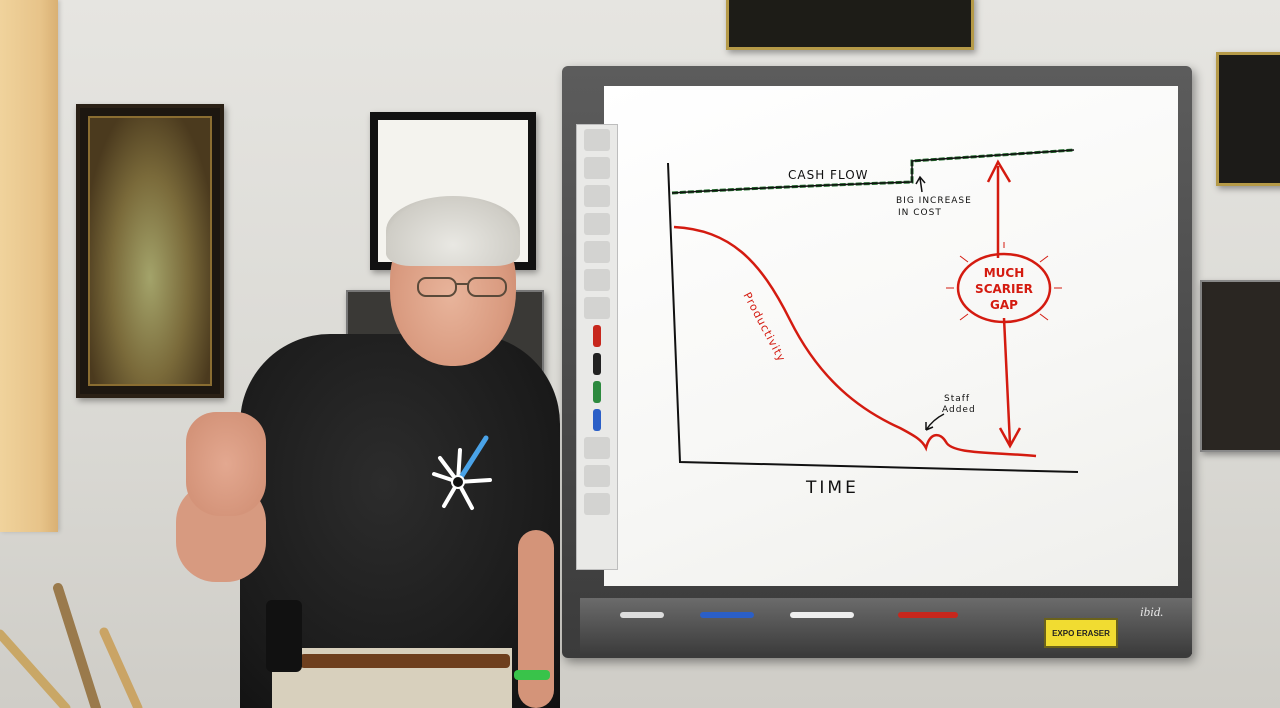 The width and height of the screenshot is (1280, 708). Describe the element at coordinates (597, 140) in the screenshot. I see `toolbar-logo-icon` at that location.